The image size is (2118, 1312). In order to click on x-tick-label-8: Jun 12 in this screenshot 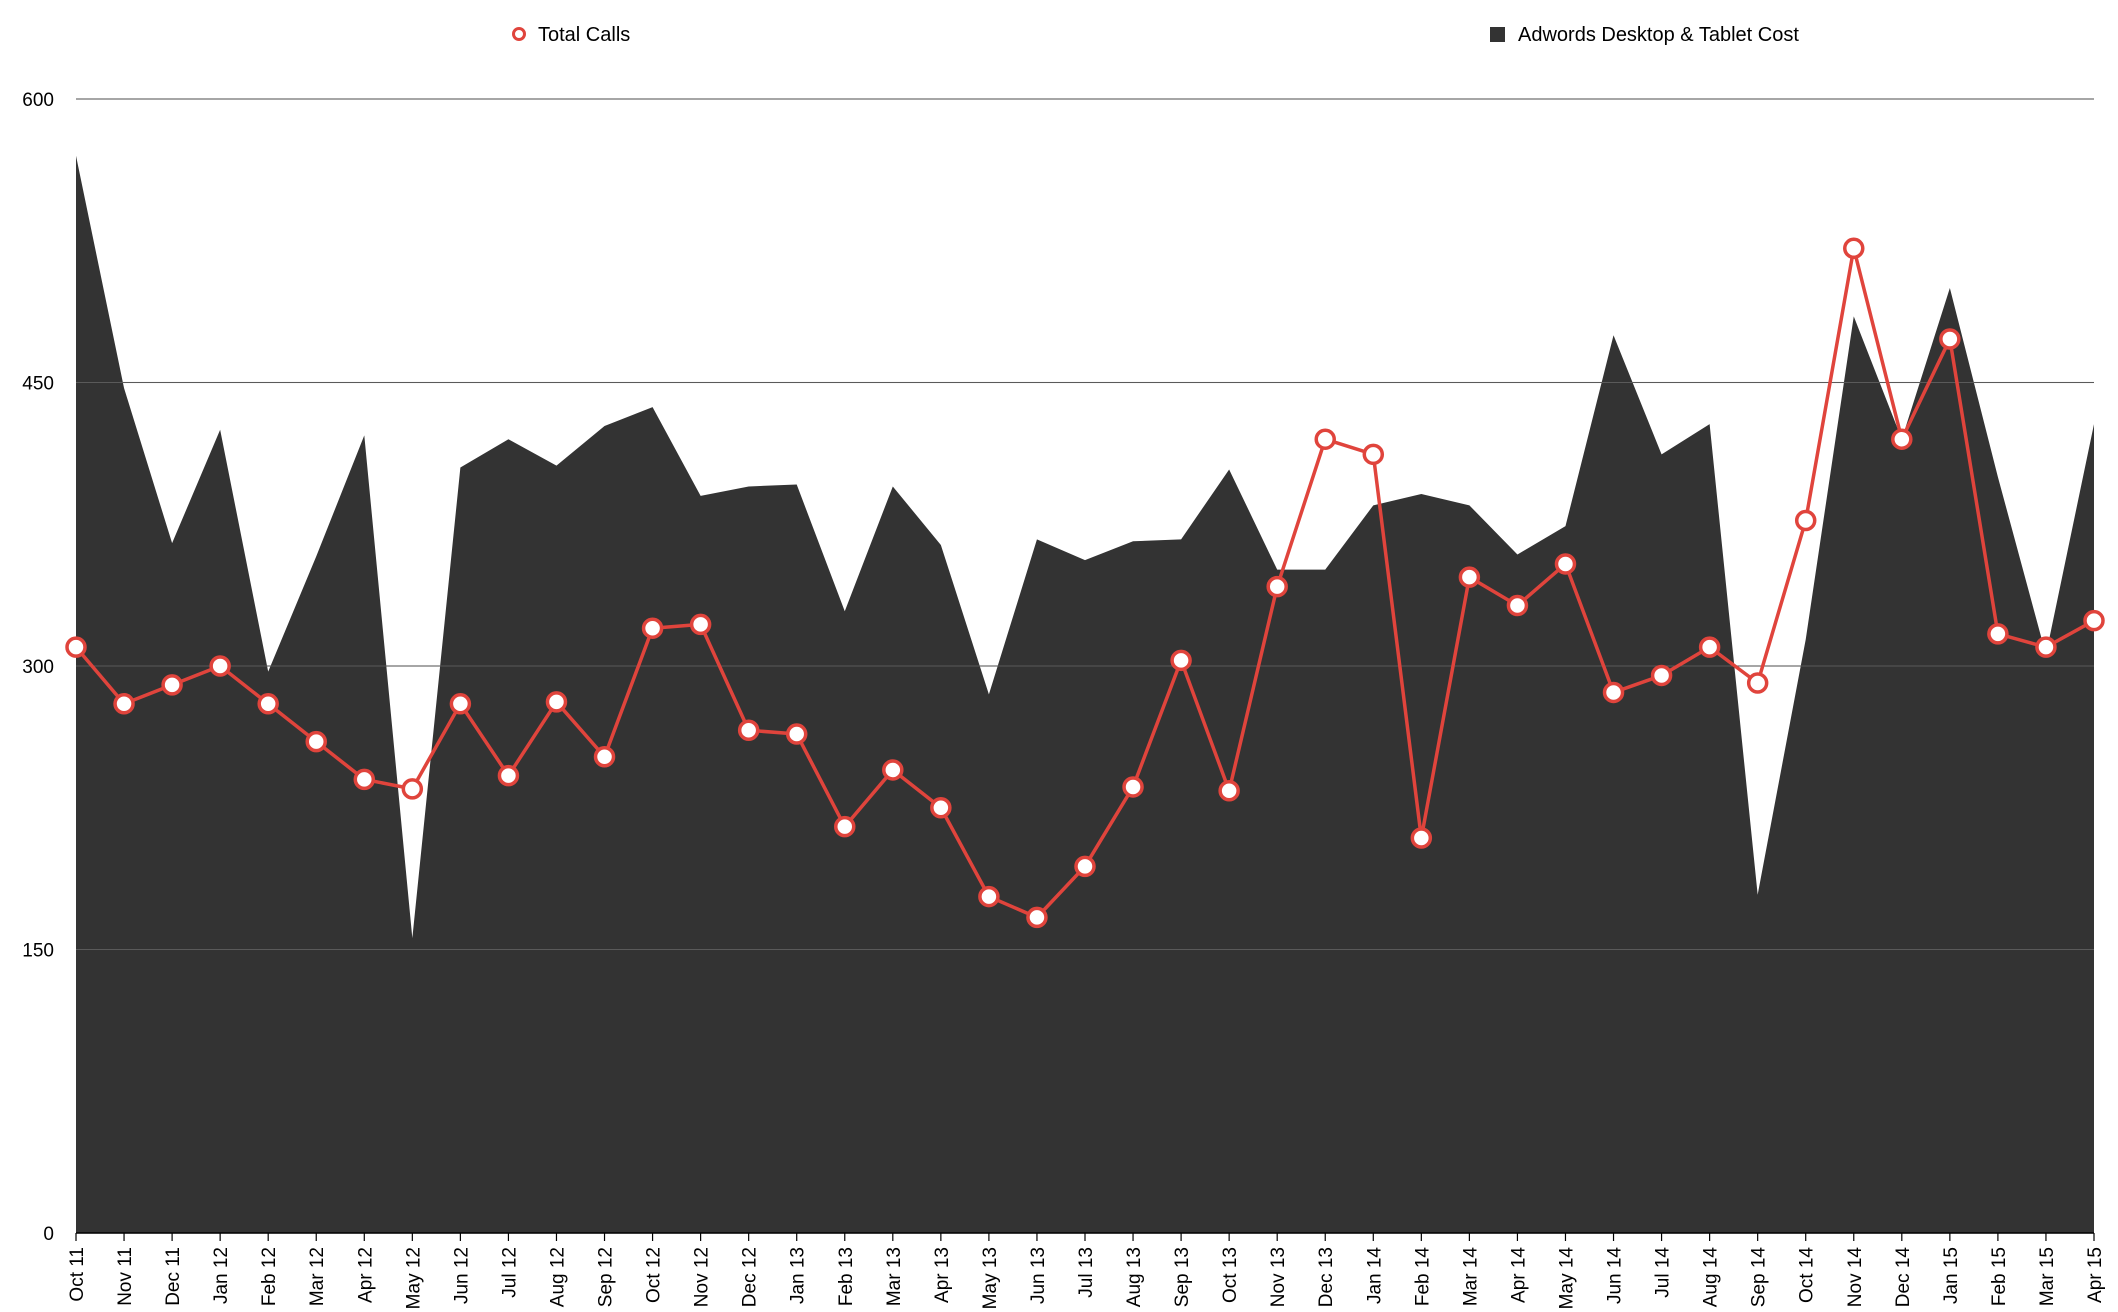, I will do `click(461, 1275)`.